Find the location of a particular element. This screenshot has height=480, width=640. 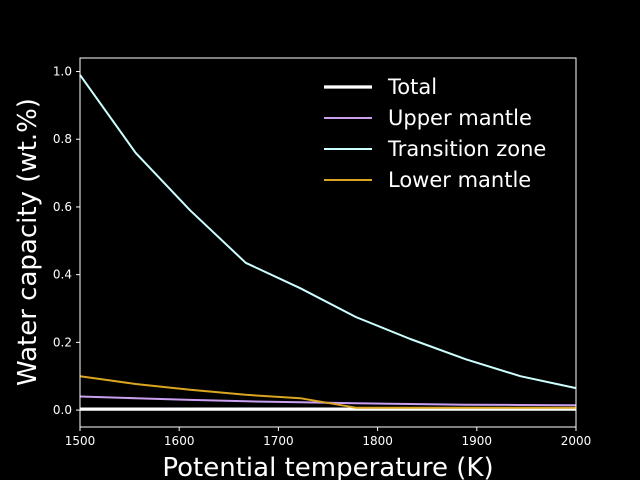

legend-label-upper-mantle: Upper mantle is located at coordinates (460, 118).